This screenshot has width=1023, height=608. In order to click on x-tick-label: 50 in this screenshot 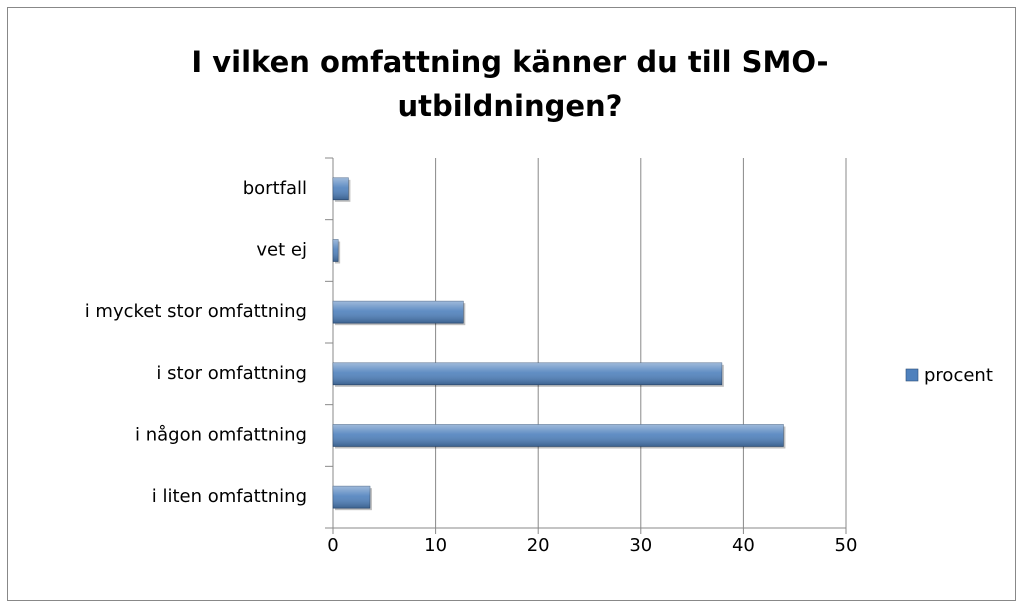, I will do `click(846, 545)`.